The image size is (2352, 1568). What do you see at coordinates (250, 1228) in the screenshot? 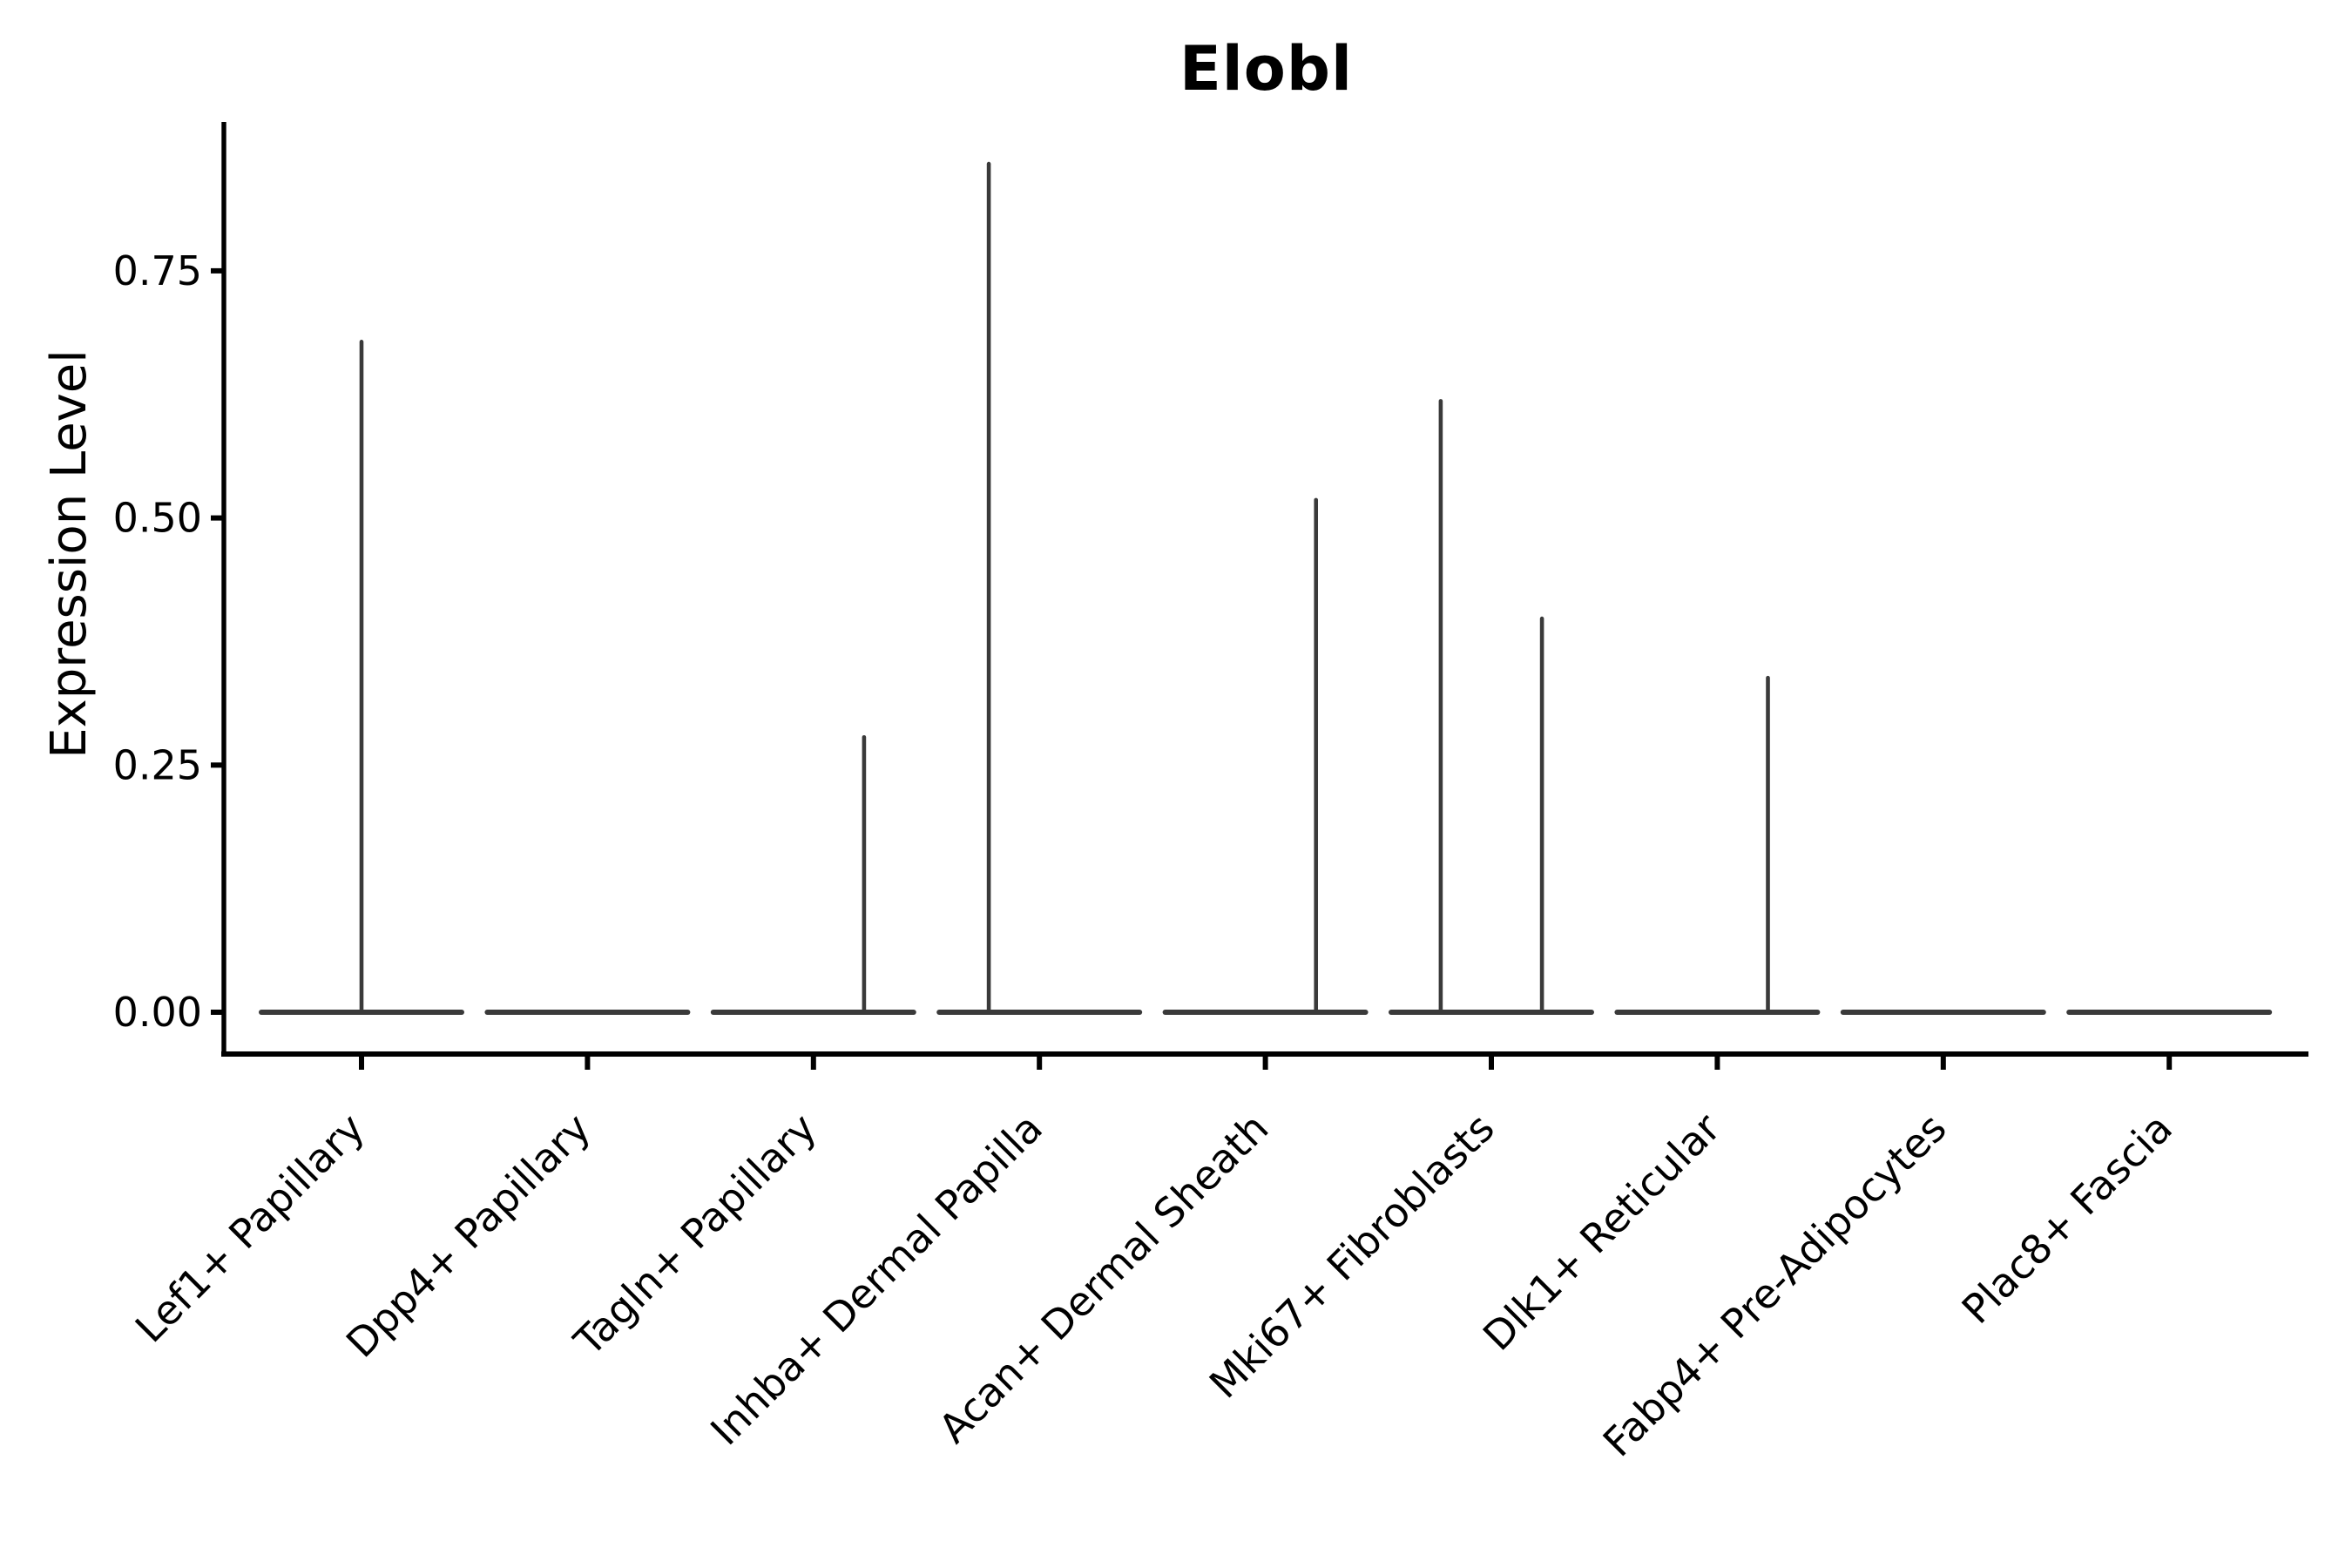
I see `x-tick-label: Lef1+ Papillary` at bounding box center [250, 1228].